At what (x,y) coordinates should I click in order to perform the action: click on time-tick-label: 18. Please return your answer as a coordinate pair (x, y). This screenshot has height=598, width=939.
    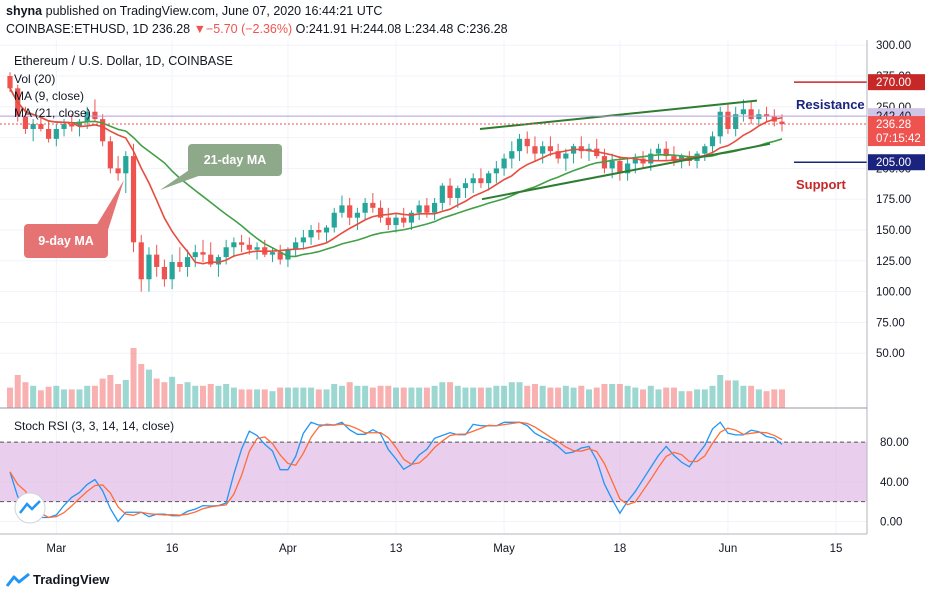
    Looking at the image, I should click on (619, 549).